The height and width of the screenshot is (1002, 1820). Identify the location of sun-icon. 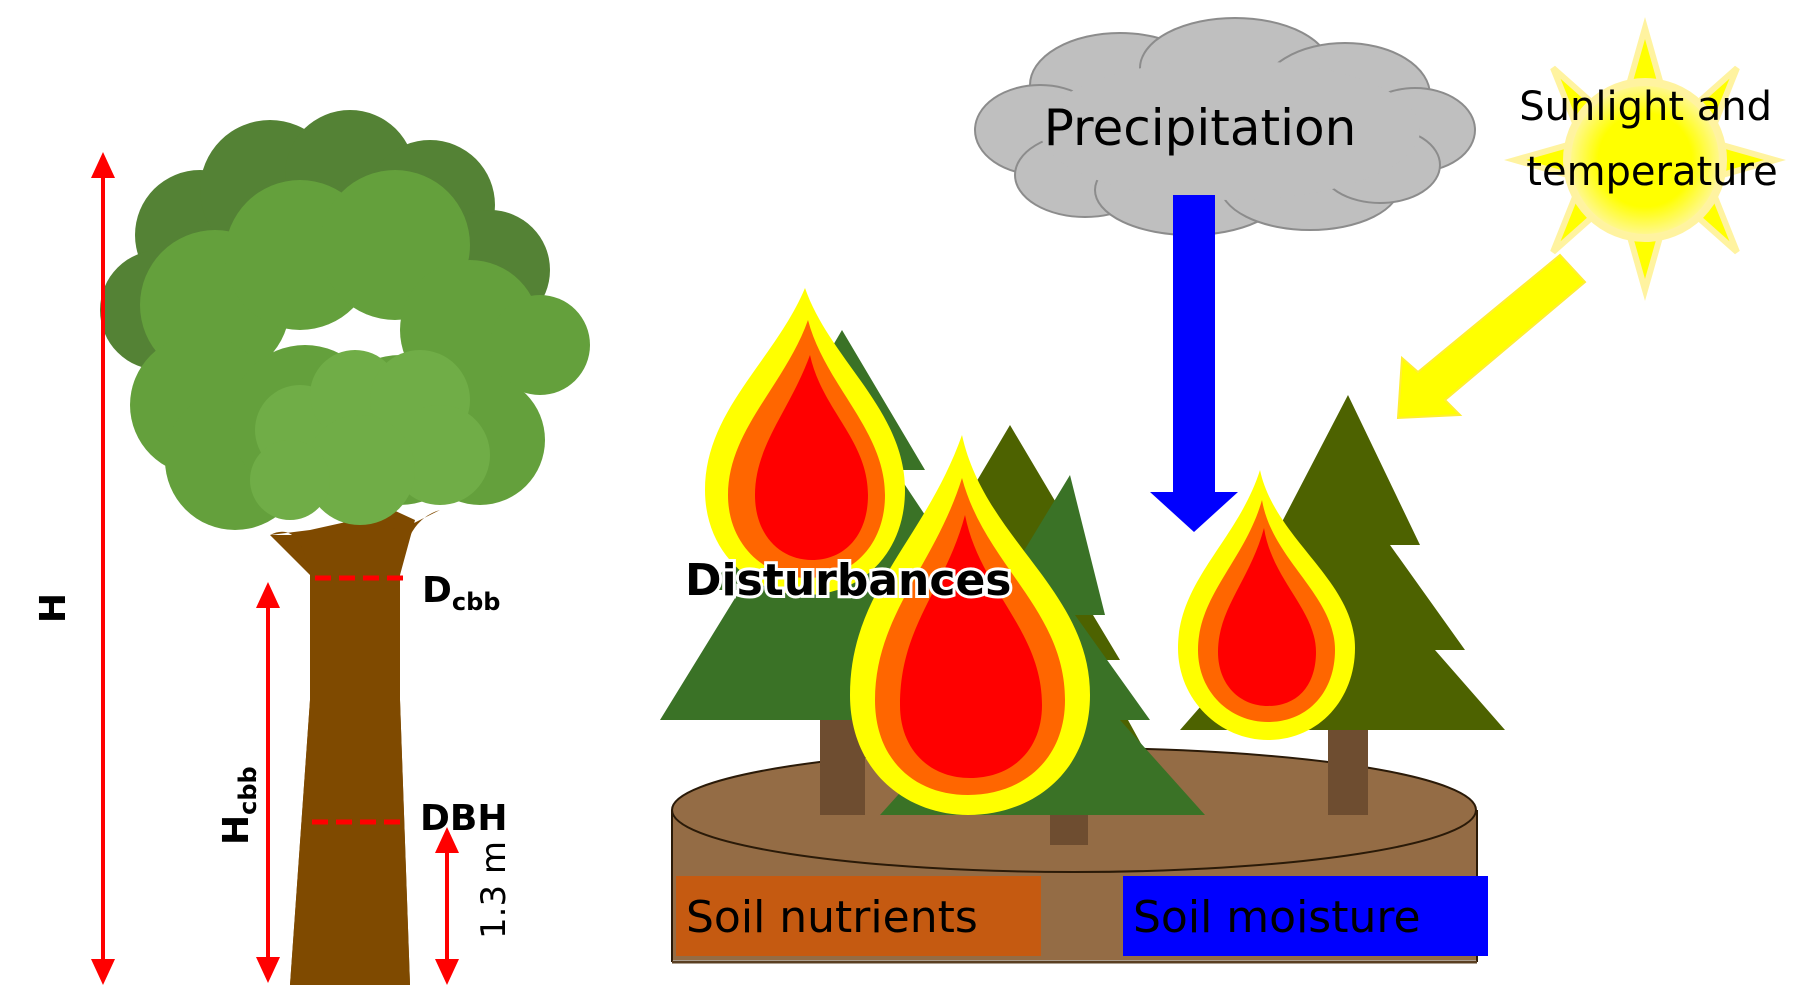
(1645, 159).